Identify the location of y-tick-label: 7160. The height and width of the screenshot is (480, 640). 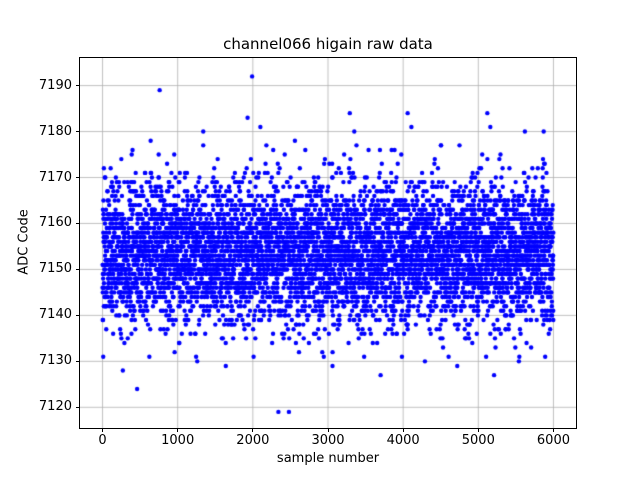
(55, 223).